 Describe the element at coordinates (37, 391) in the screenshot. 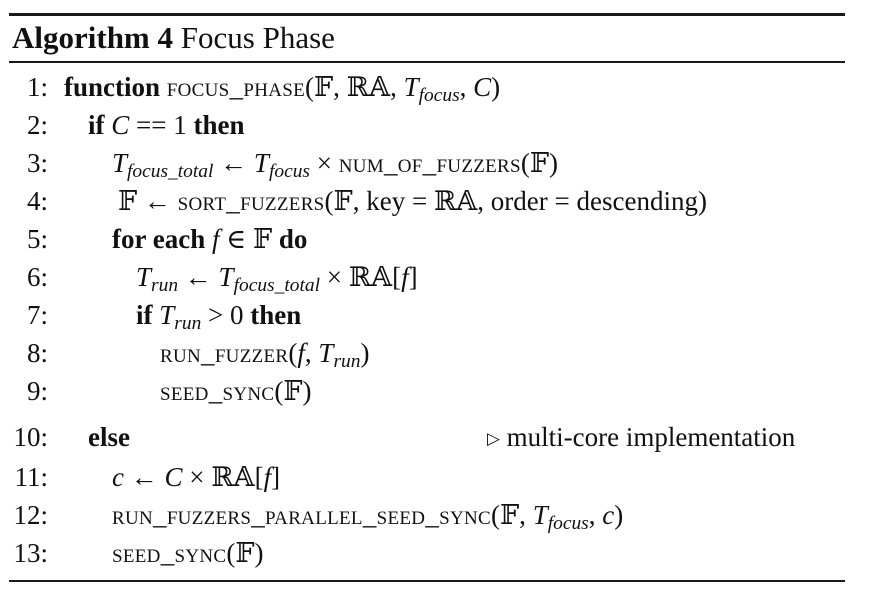

I see `line-number: 9:` at that location.